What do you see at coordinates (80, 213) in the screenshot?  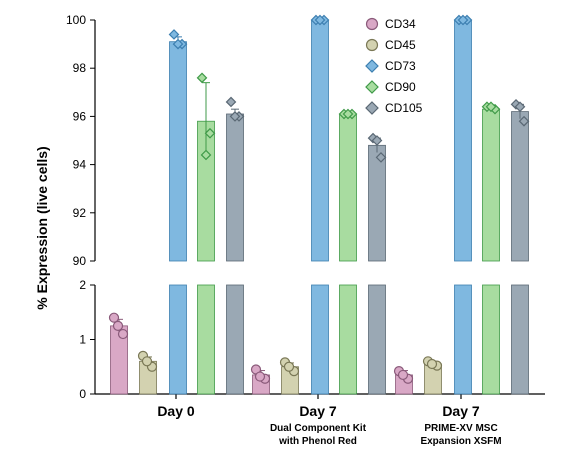 I see `y-tick-label: 92` at bounding box center [80, 213].